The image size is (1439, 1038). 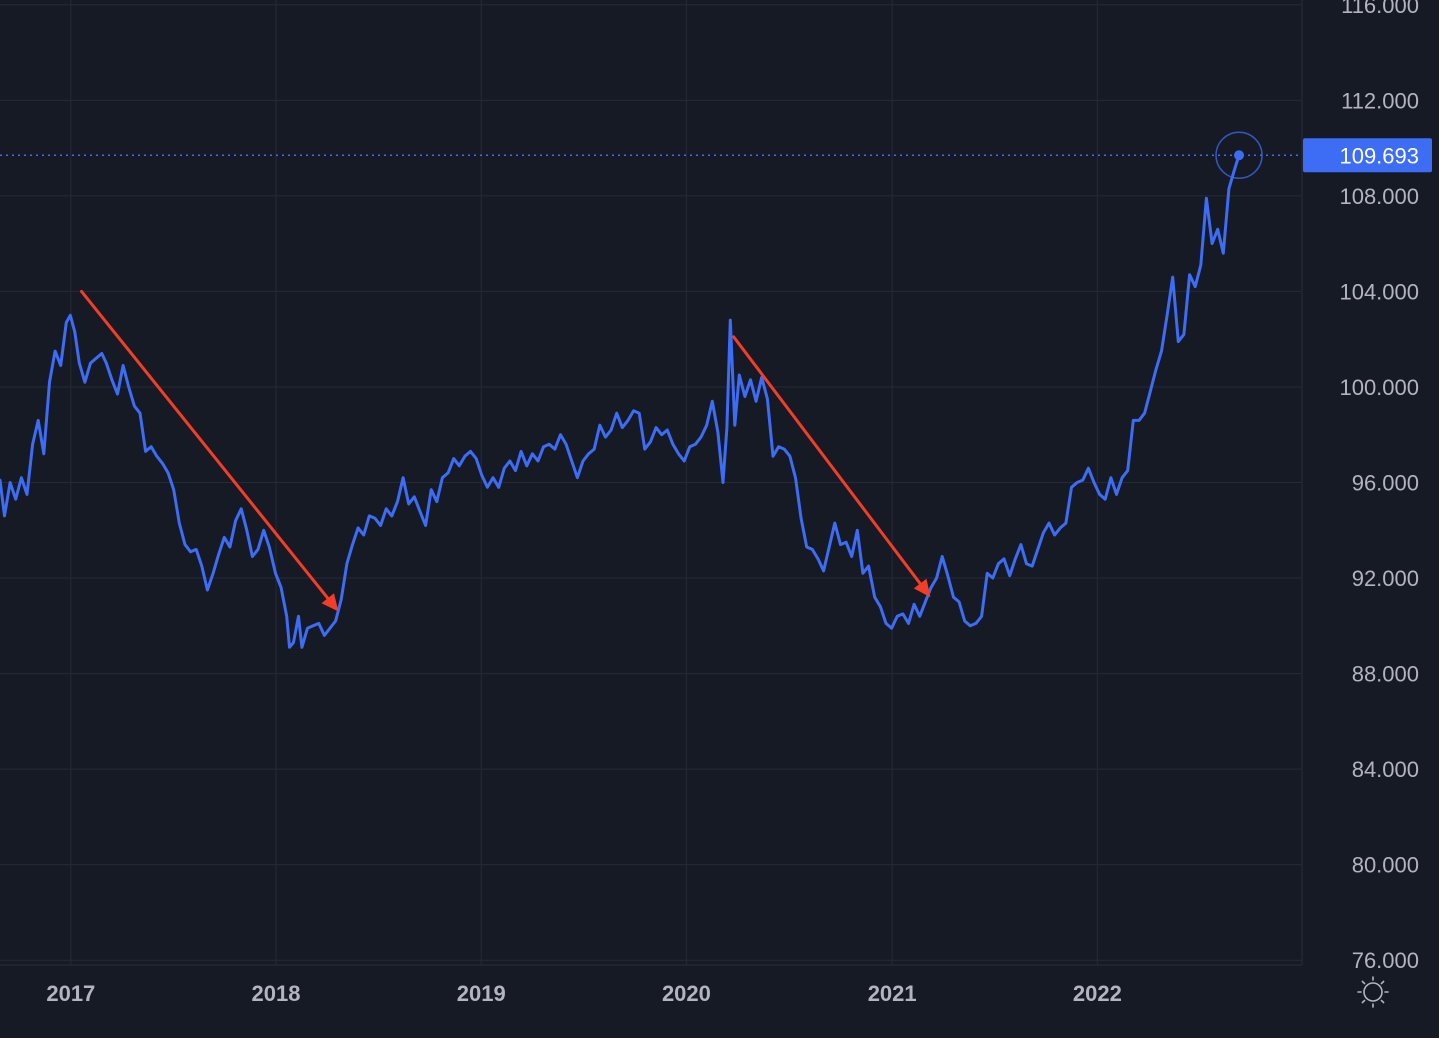 What do you see at coordinates (1380, 100) in the screenshot?
I see `y-tick-label: 112.000` at bounding box center [1380, 100].